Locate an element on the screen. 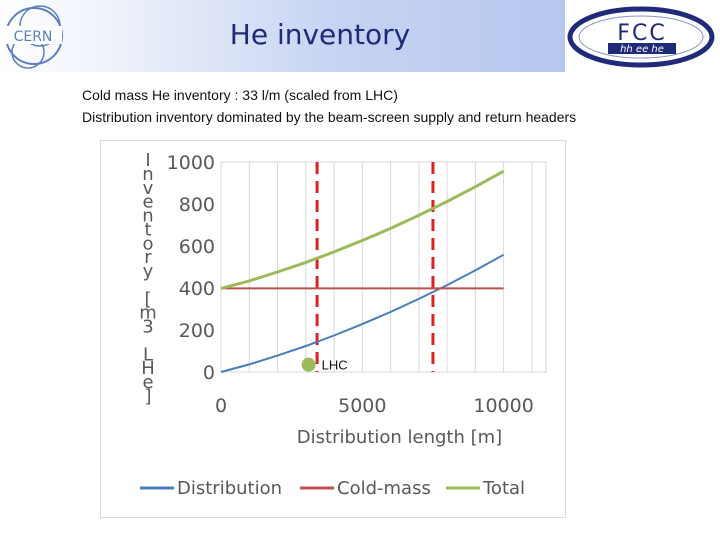 The width and height of the screenshot is (720, 540). y-axis-title-char: L is located at coordinates (148, 354).